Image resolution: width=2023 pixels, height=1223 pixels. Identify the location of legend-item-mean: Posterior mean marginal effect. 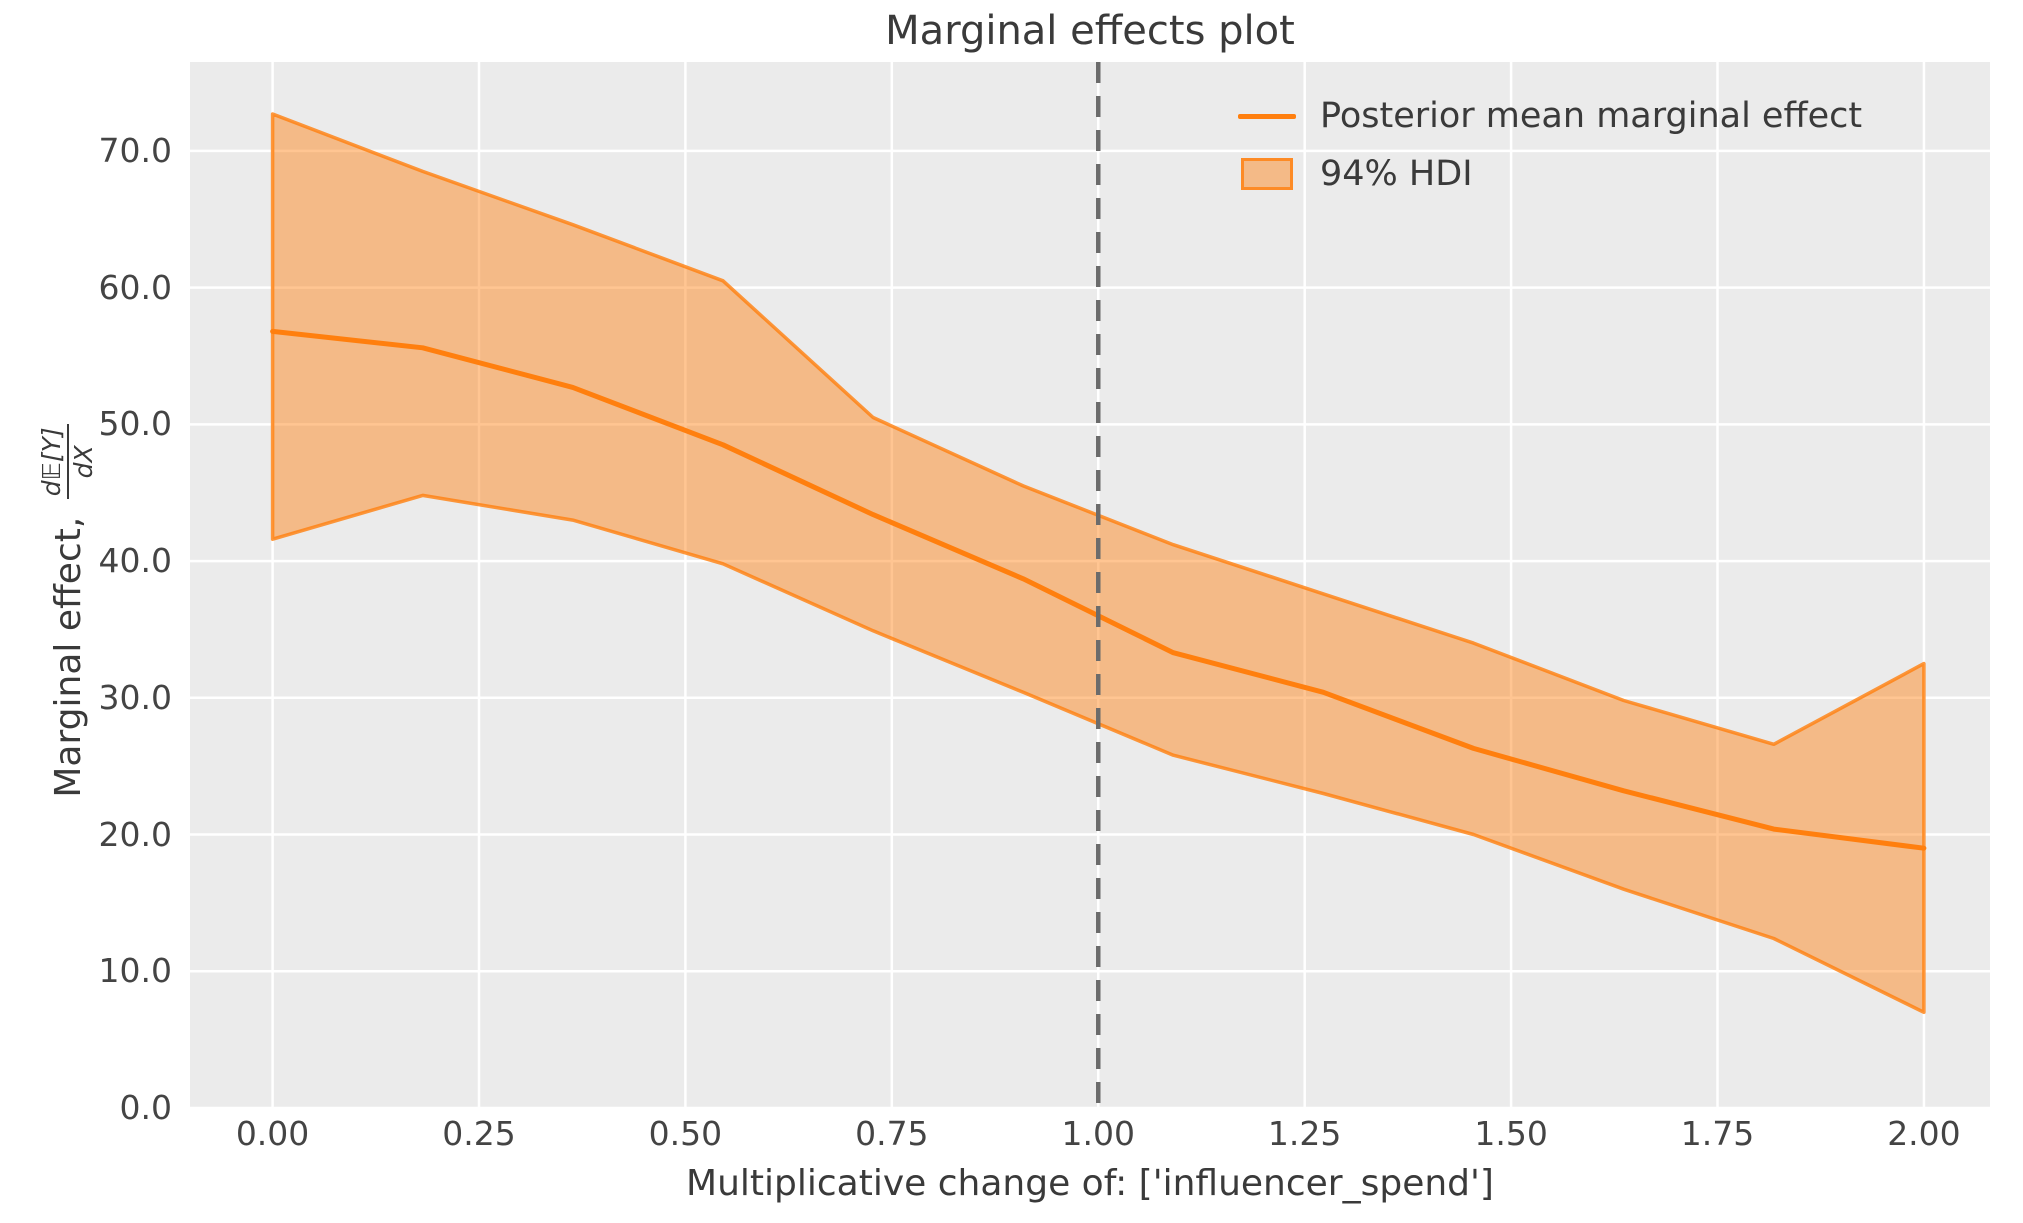
(1550, 116).